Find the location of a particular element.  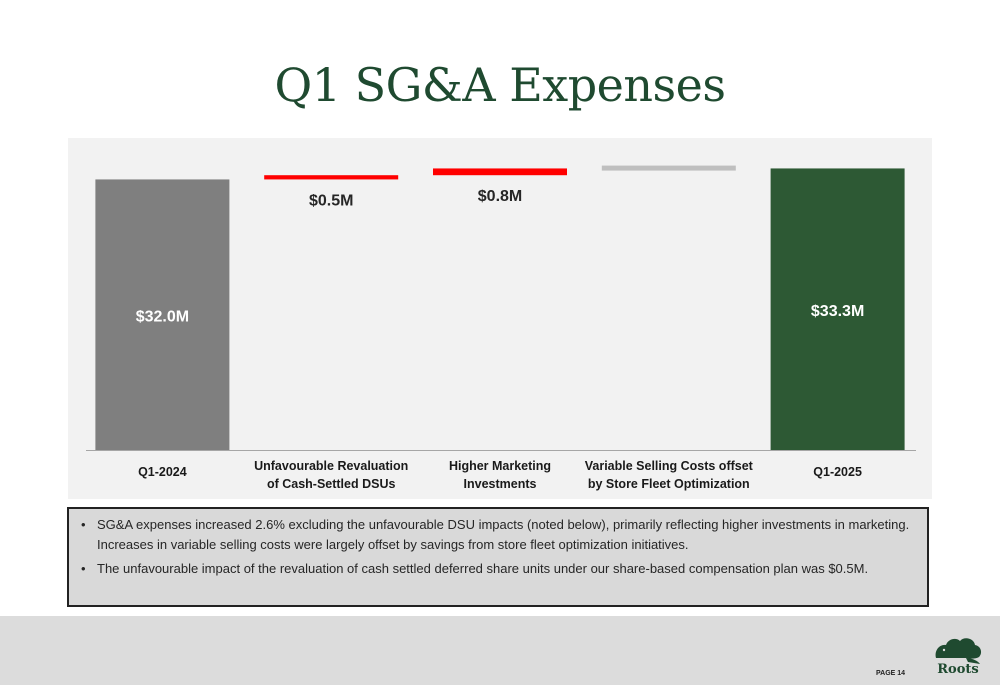

page-number: PAGE 14 is located at coordinates (891, 673).